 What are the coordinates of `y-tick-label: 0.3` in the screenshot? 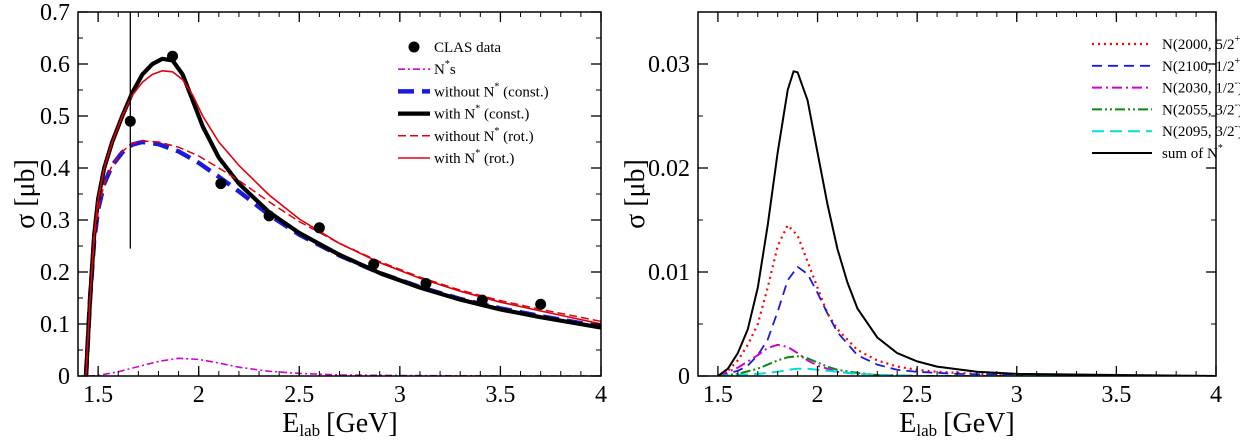 It's located at (55, 221).